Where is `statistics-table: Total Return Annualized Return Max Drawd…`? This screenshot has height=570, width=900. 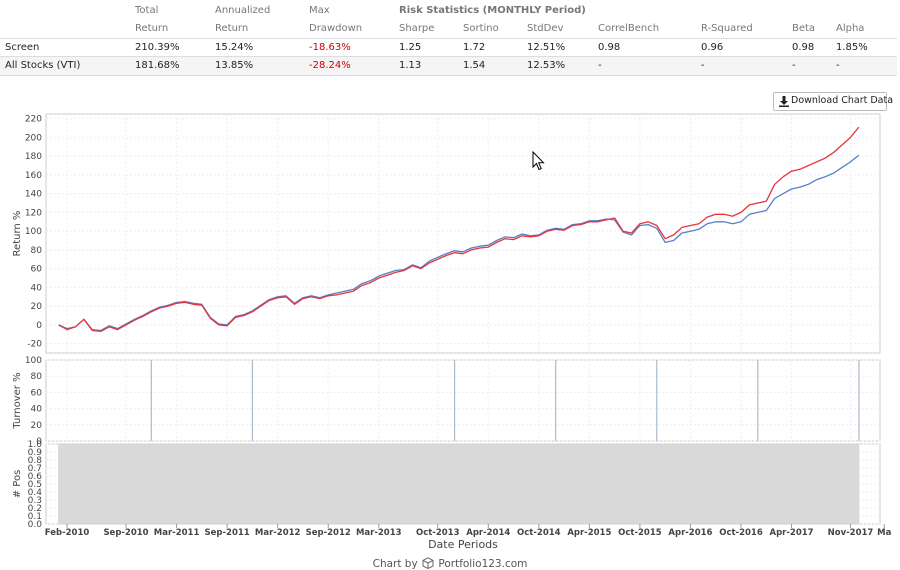 statistics-table: Total Return Annualized Return Max Drawd… is located at coordinates (448, 38).